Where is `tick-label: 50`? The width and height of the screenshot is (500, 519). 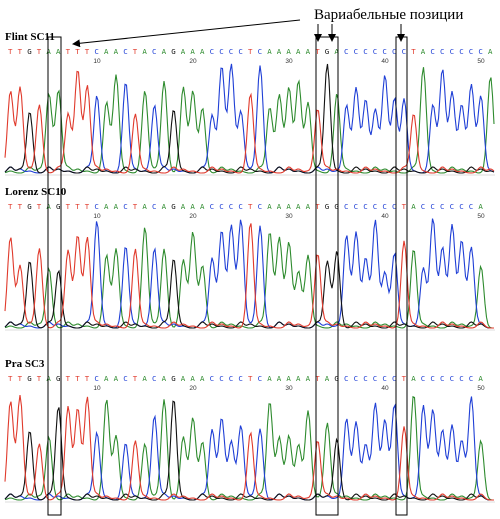
tick-label: 50 is located at coordinates (481, 388).